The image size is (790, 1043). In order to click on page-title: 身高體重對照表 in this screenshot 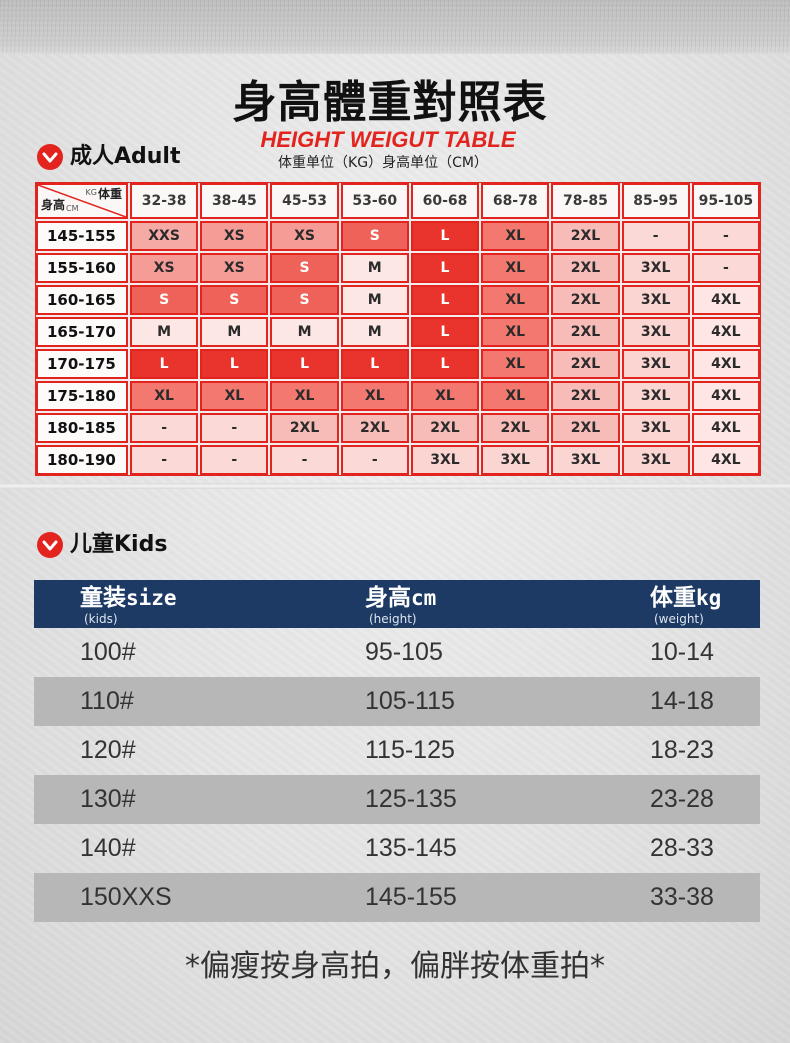, I will do `click(390, 102)`.